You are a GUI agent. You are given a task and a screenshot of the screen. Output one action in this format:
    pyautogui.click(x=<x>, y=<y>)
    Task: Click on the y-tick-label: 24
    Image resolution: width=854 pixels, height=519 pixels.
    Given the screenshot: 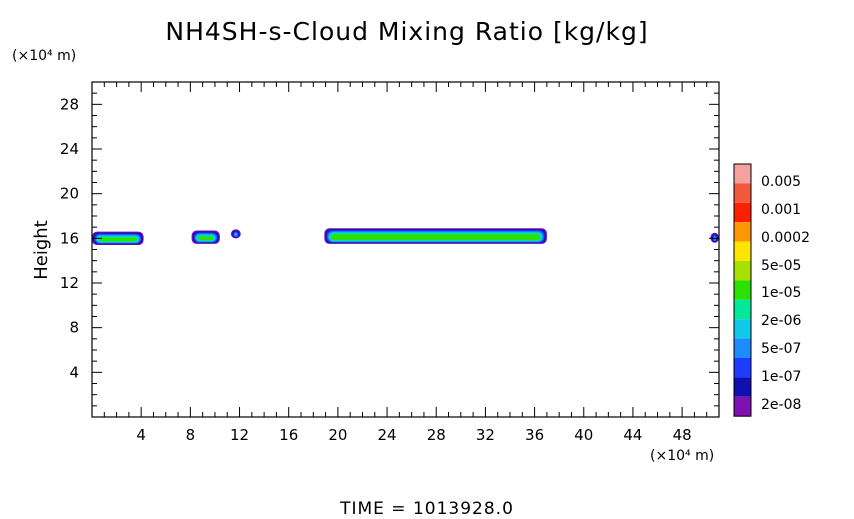 What is the action you would take?
    pyautogui.click(x=69, y=149)
    